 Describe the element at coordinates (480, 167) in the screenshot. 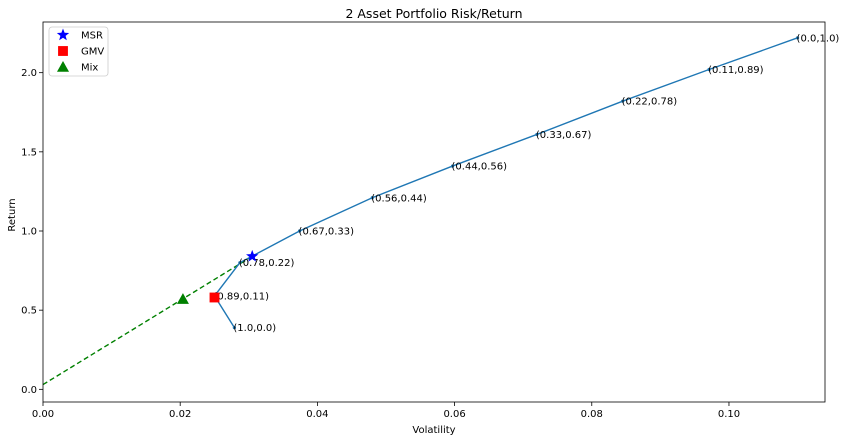

I see `frontier-point-label: (0.44,0.56)` at that location.